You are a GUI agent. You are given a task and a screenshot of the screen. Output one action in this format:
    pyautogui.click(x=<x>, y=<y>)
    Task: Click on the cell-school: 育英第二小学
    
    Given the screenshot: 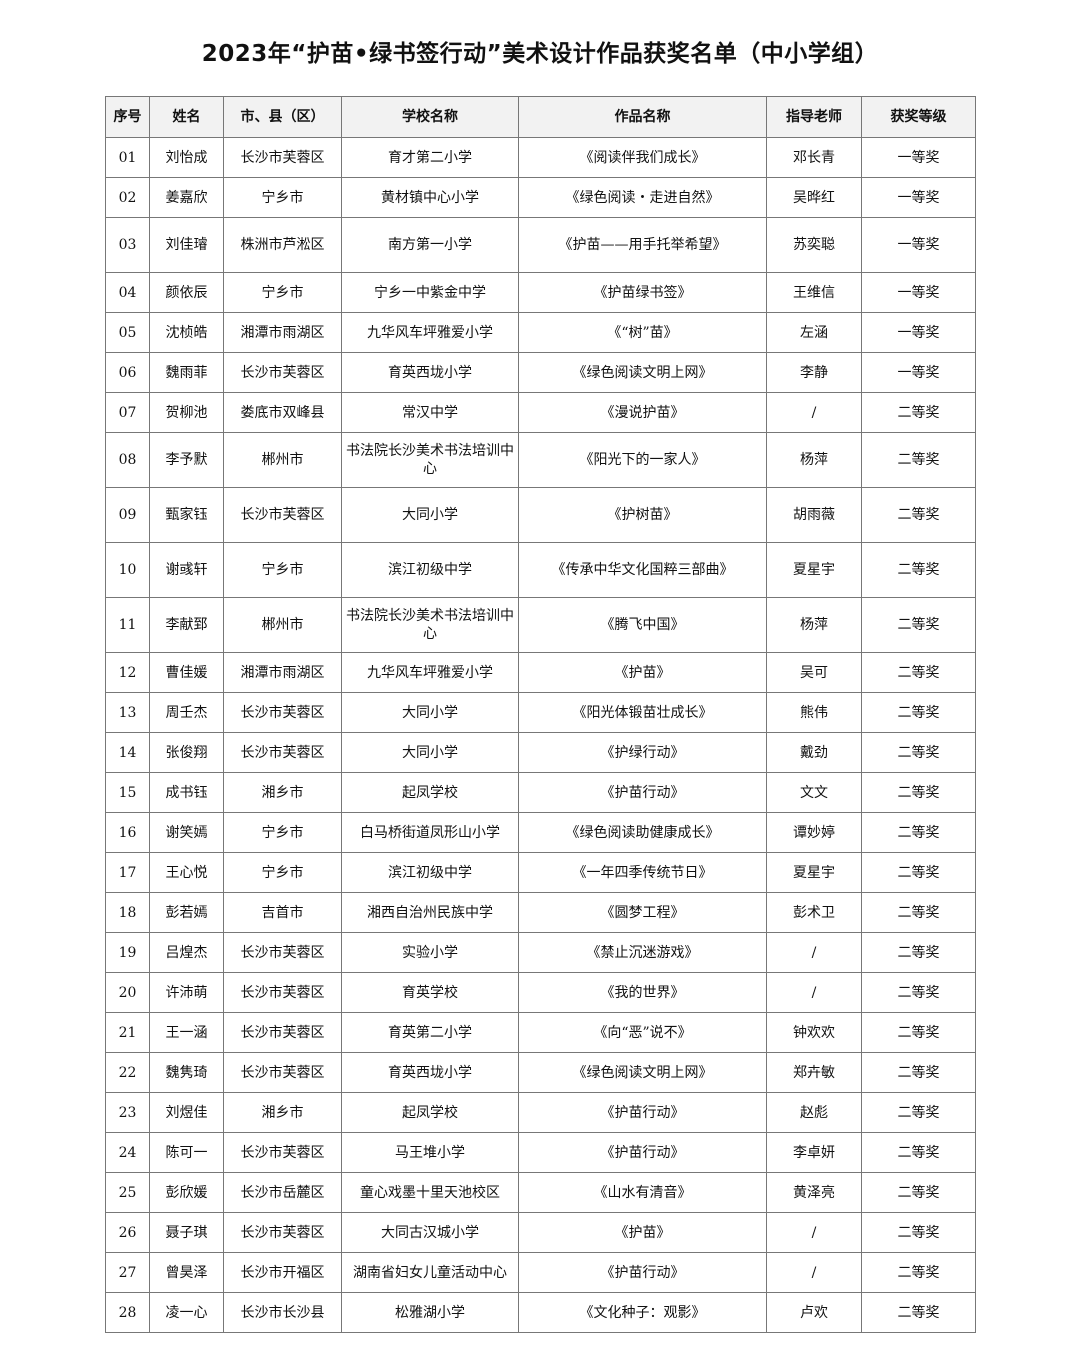 What is the action you would take?
    pyautogui.click(x=430, y=1032)
    